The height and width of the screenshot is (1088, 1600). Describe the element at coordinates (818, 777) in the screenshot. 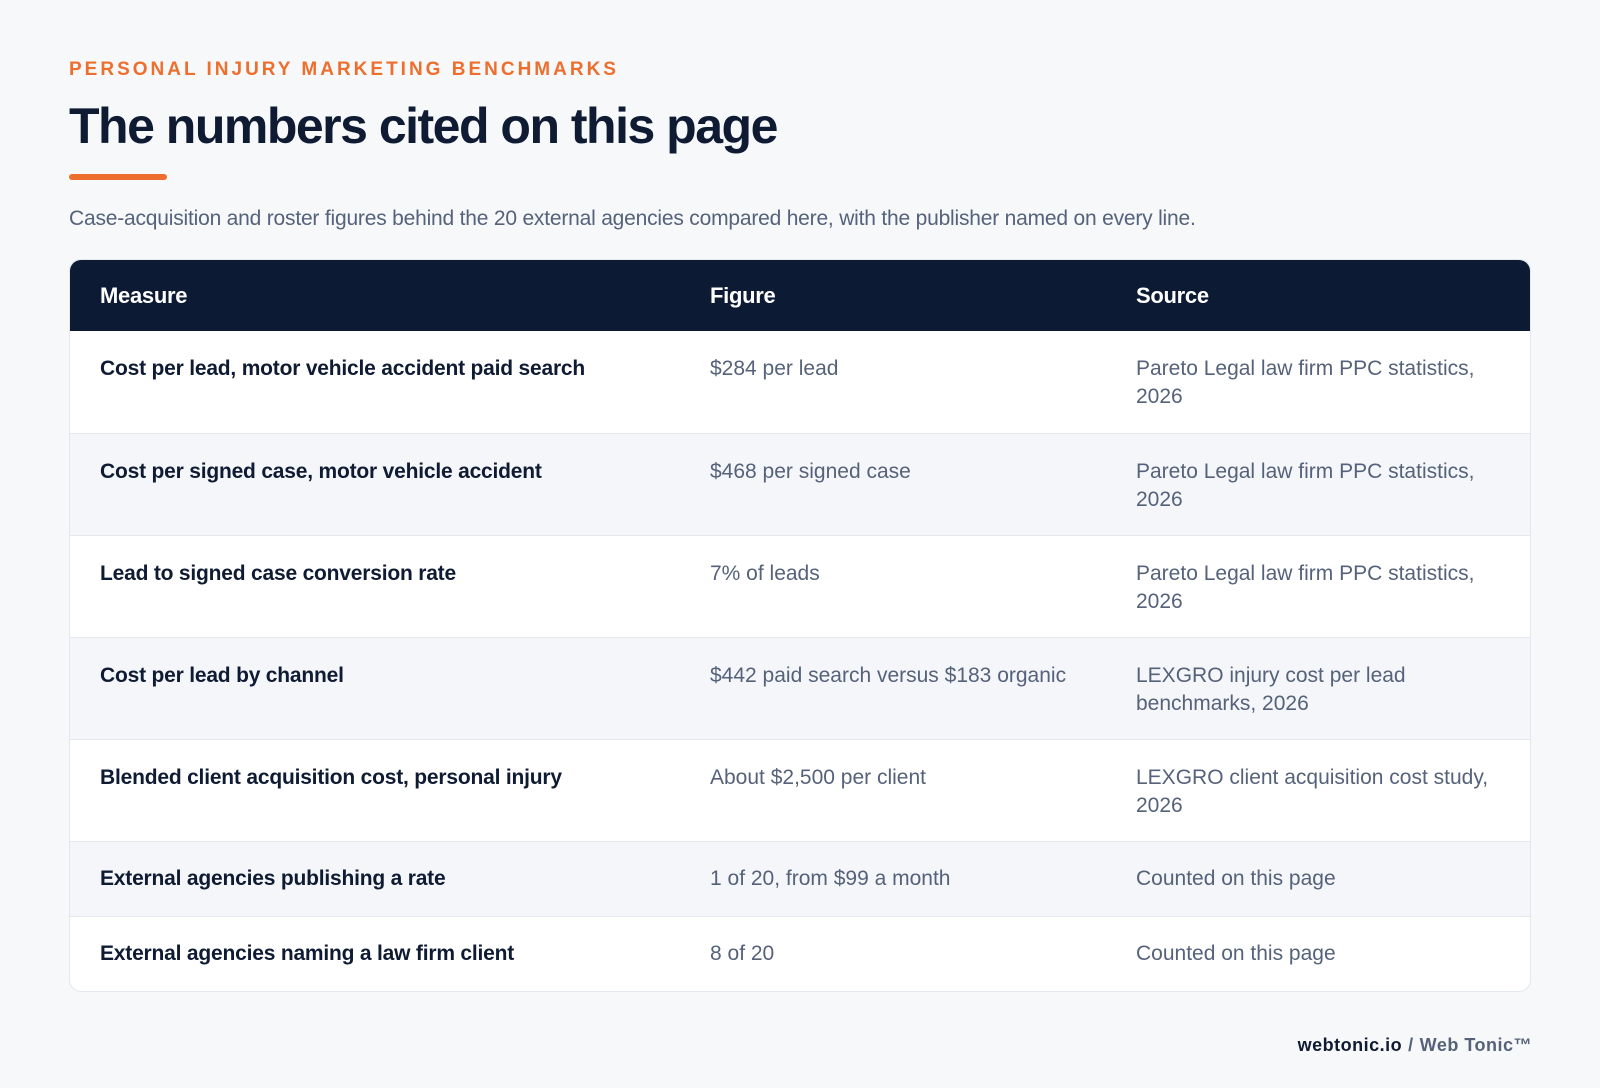

I see `figure-cell: About $2,500 per client` at that location.